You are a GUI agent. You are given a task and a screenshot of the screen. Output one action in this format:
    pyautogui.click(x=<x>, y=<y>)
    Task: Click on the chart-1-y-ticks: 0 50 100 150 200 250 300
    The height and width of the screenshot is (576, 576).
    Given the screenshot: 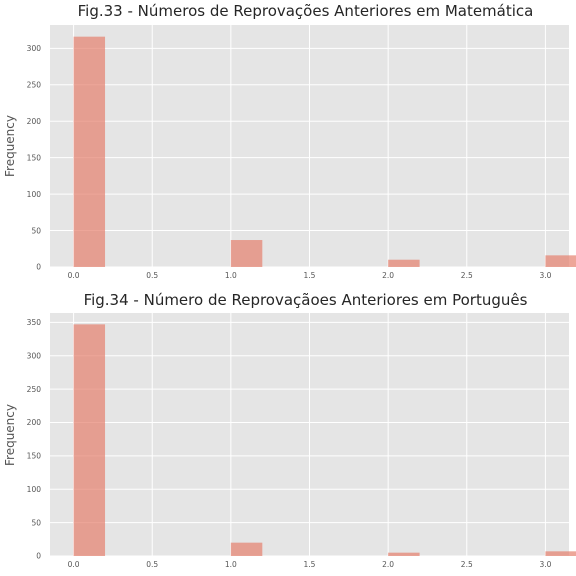 What is the action you would take?
    pyautogui.click(x=34, y=158)
    